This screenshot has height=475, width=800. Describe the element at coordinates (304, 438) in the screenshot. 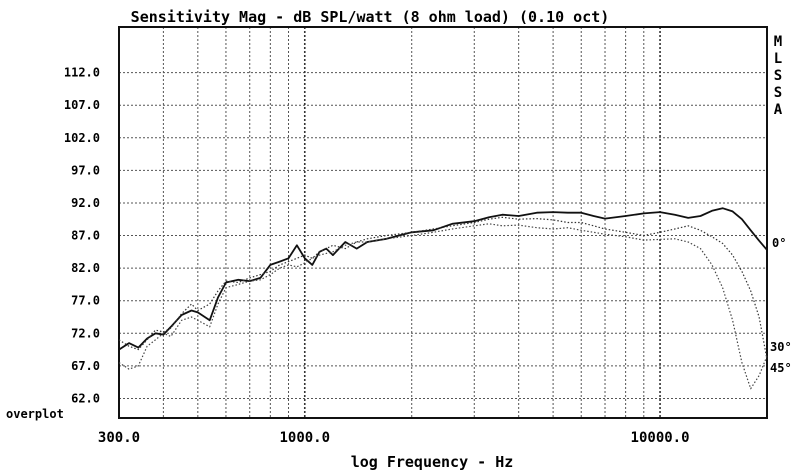

I see `x-tick-label: 1000.0` at that location.